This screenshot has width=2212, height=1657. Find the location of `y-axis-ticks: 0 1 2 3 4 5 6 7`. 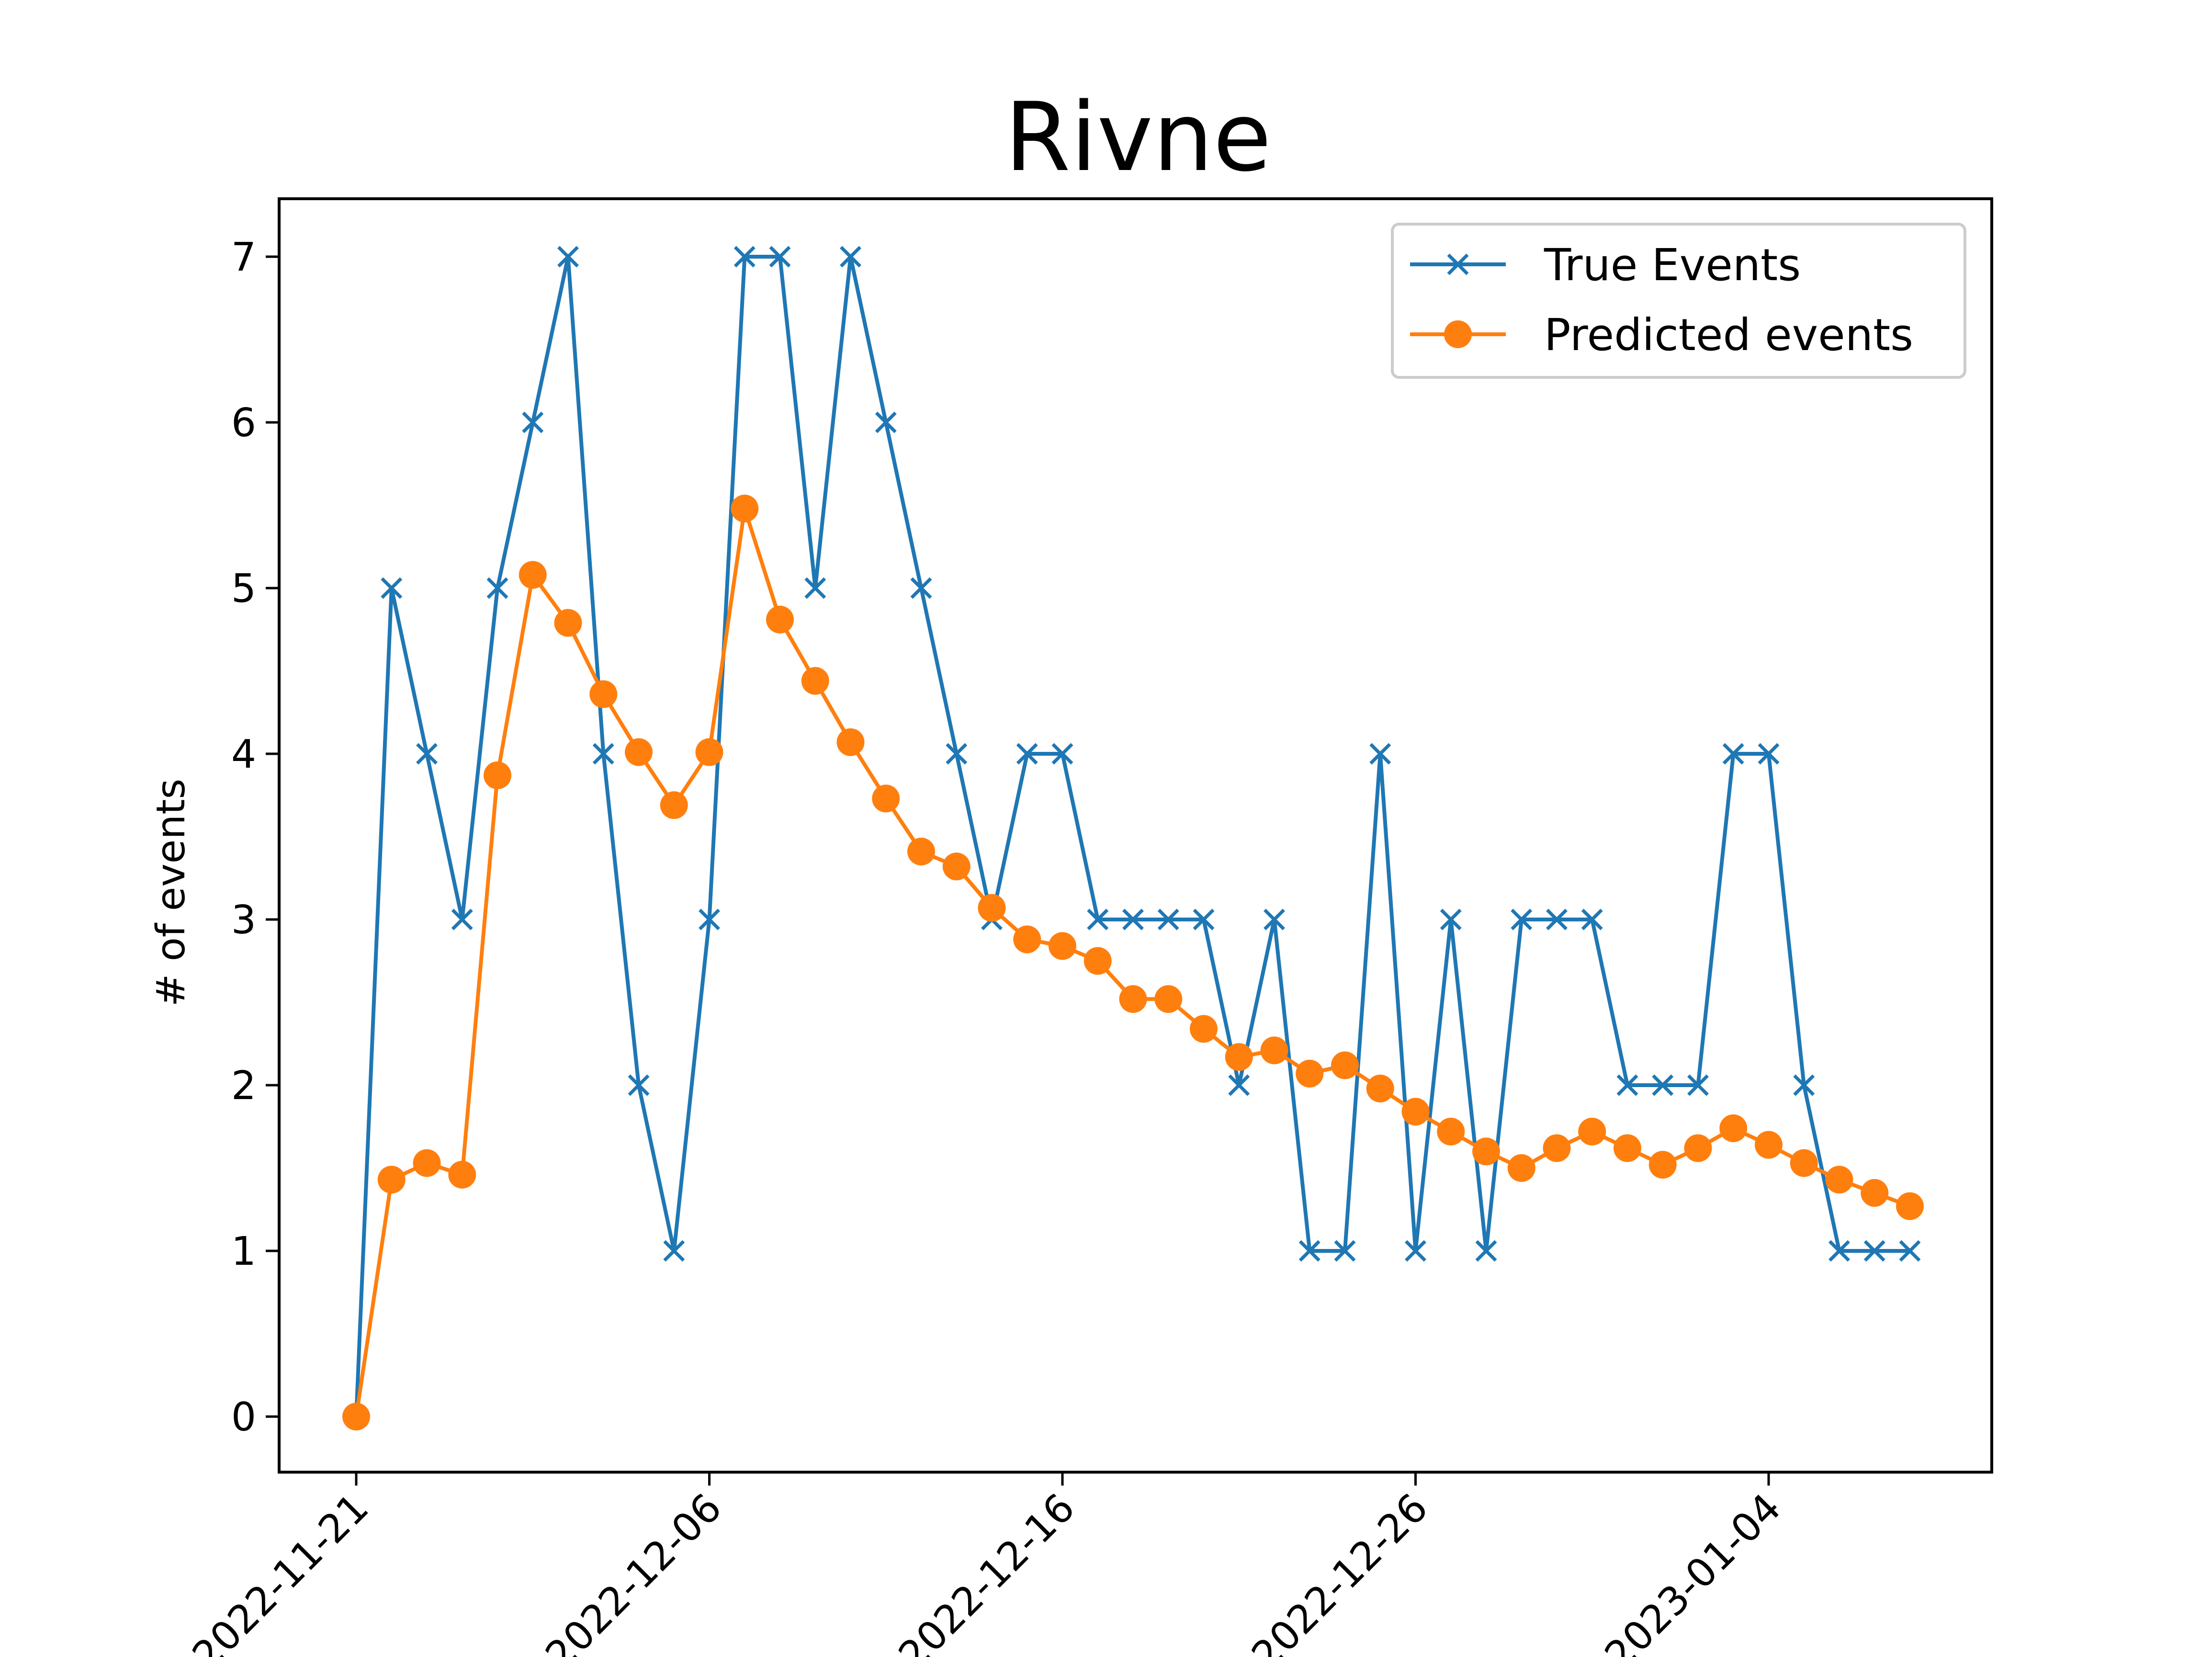

y-axis-ticks: 0 1 2 3 4 5 6 7 is located at coordinates (255, 837).